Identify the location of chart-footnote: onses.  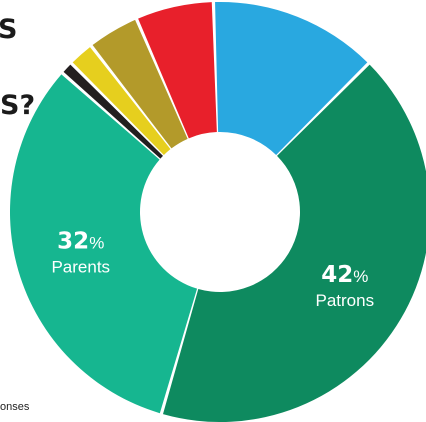
(15, 407).